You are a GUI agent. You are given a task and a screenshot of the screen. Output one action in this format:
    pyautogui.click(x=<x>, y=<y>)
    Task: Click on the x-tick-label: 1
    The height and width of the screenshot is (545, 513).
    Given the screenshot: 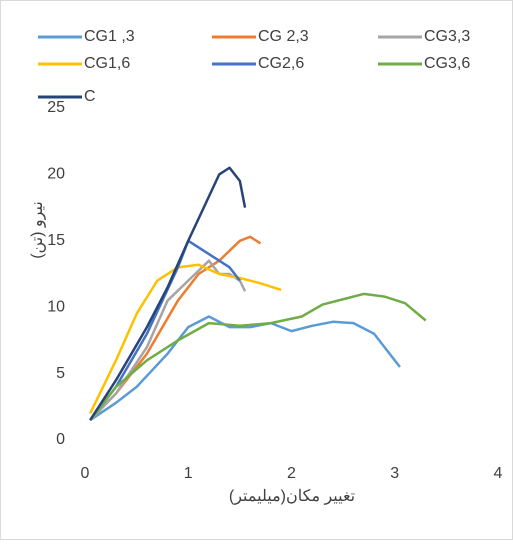 What is the action you would take?
    pyautogui.click(x=188, y=473)
    